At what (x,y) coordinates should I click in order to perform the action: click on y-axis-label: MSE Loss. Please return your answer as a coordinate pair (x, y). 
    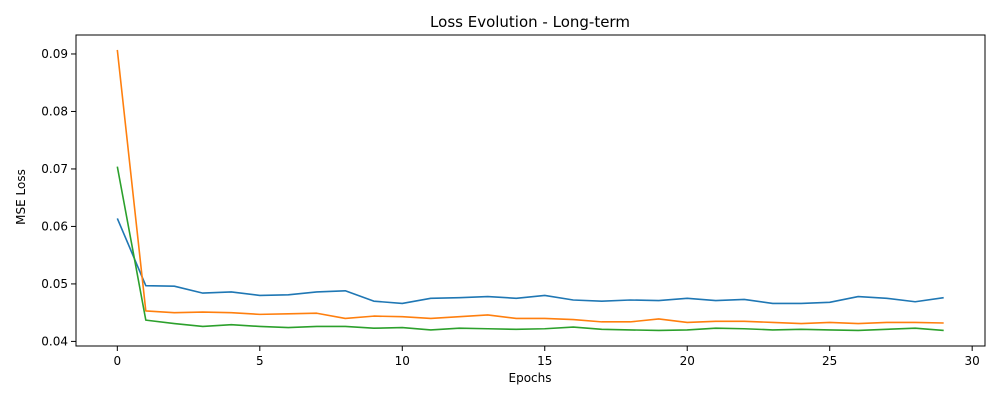
    Looking at the image, I should click on (21, 197).